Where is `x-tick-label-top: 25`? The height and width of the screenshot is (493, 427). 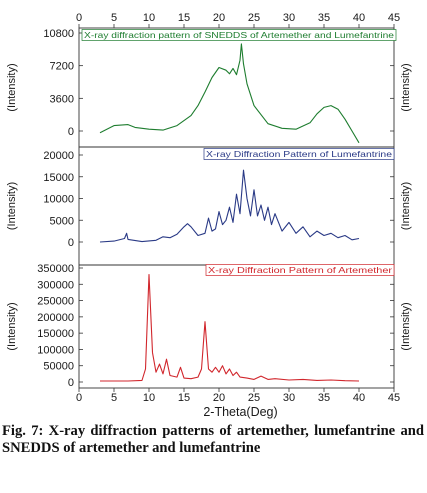
x-tick-label-top: 25 is located at coordinates (254, 18).